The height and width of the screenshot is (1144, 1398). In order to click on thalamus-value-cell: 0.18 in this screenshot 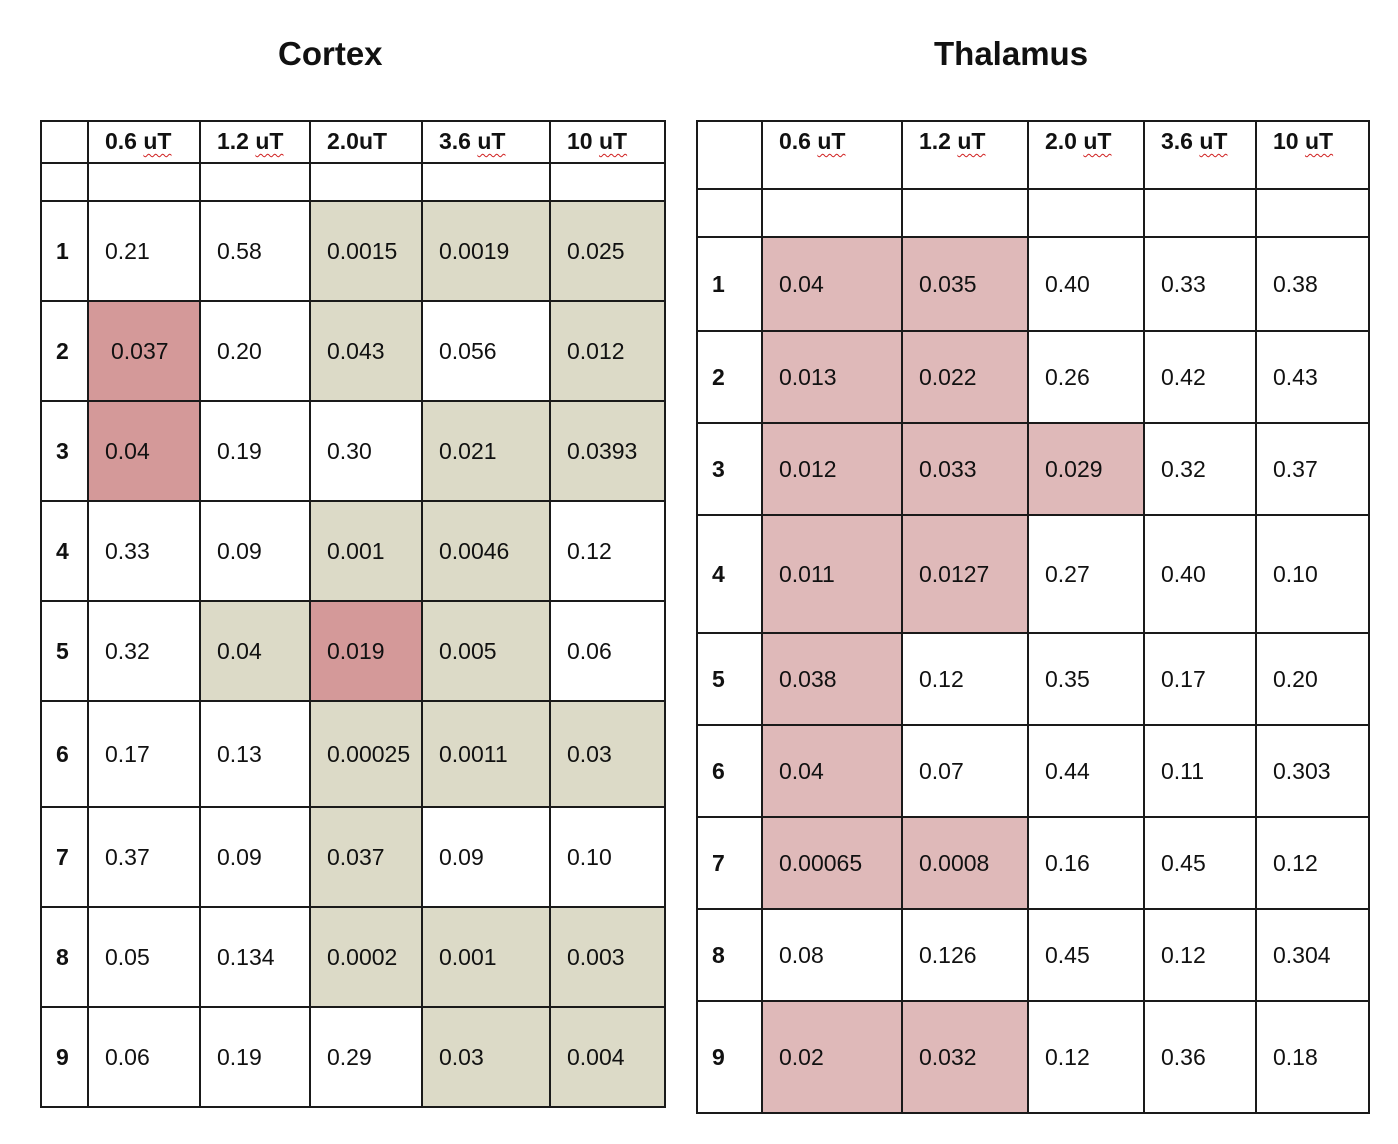, I will do `click(1312, 1057)`.